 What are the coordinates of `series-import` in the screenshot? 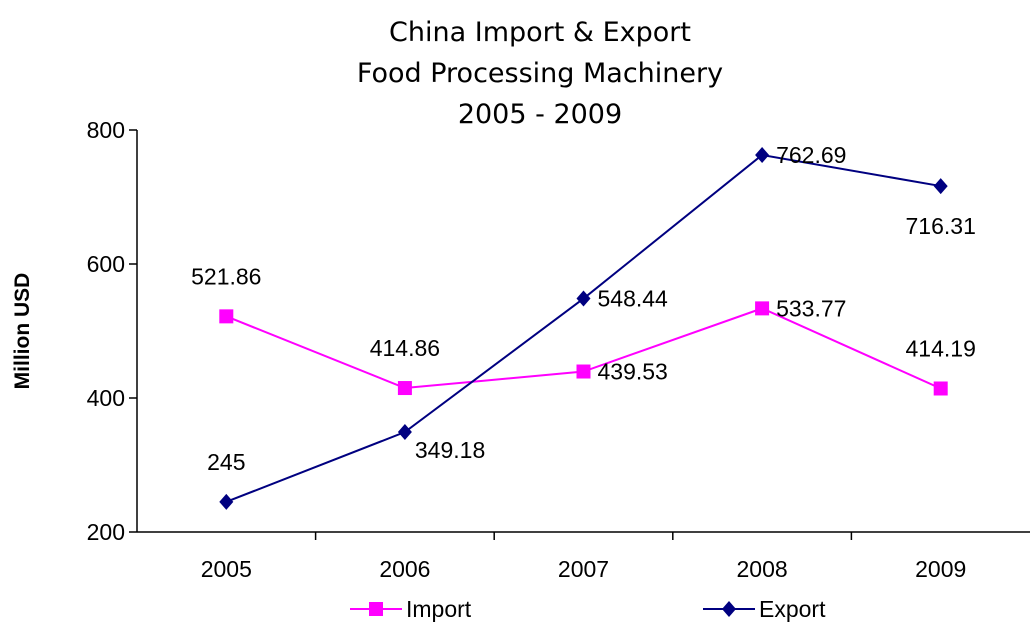 It's located at (583, 348).